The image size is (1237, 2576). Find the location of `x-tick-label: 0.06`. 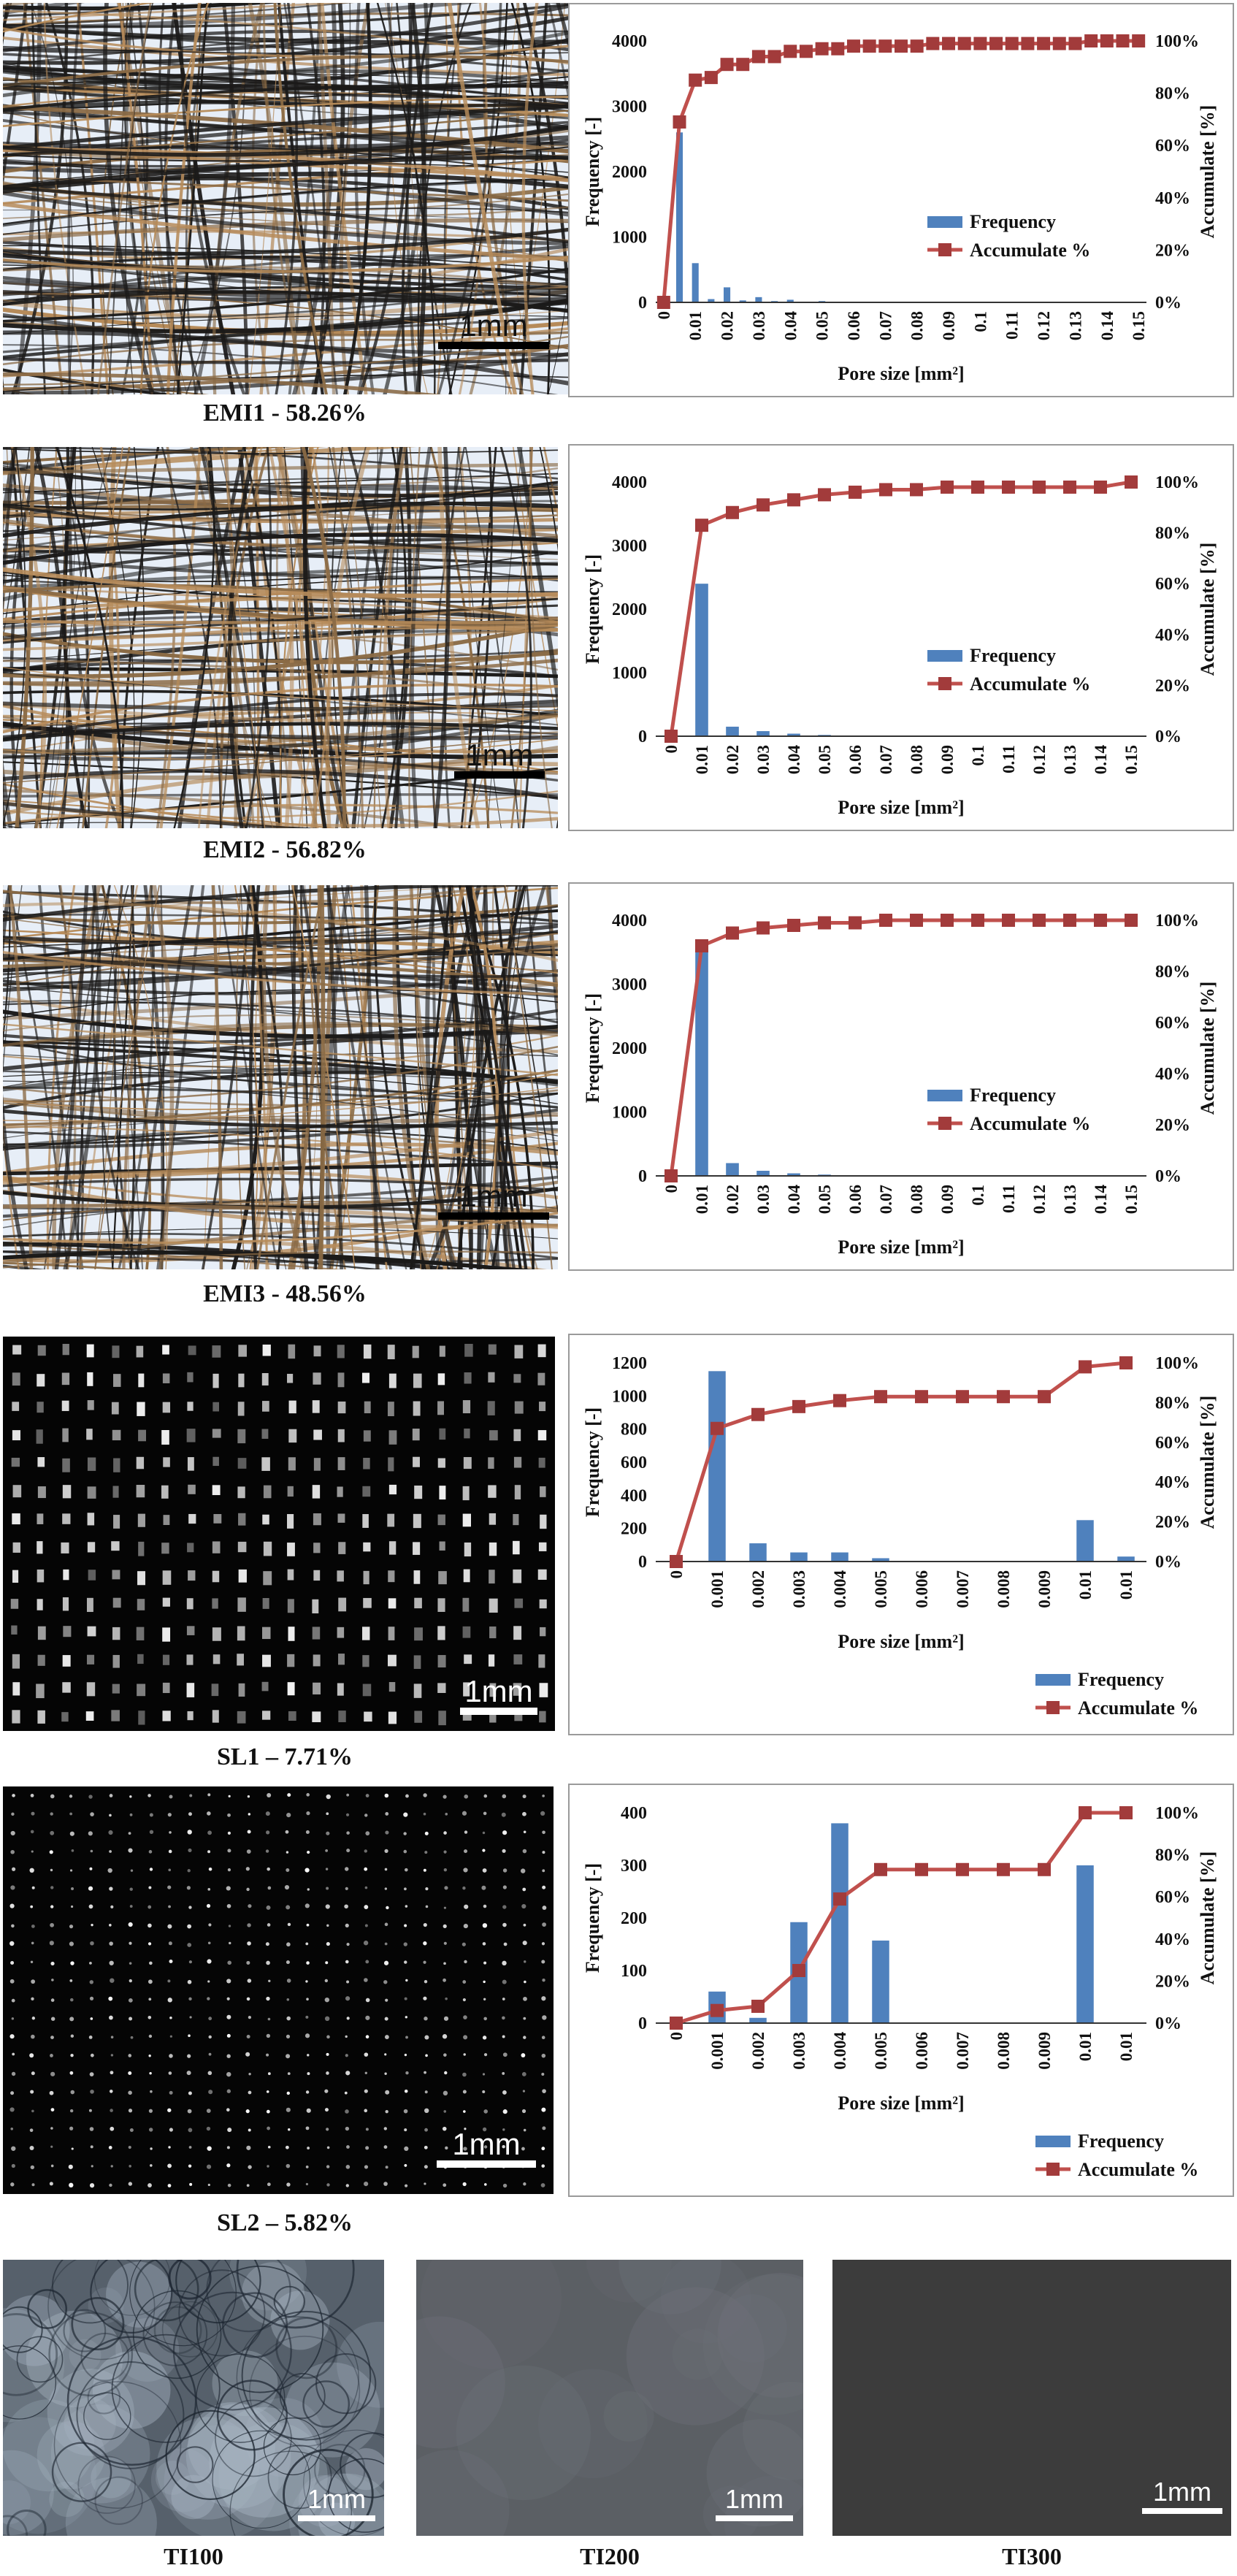

x-tick-label: 0.06 is located at coordinates (855, 1199).